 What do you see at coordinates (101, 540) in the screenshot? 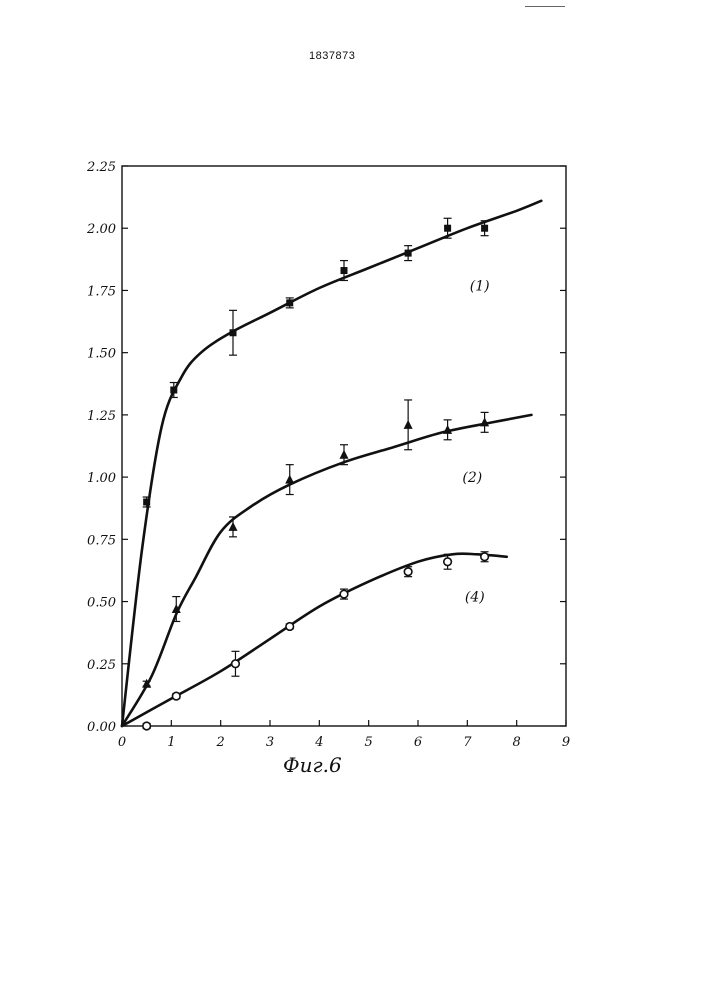
I see `y-tick-label: 0.75` at bounding box center [101, 540].